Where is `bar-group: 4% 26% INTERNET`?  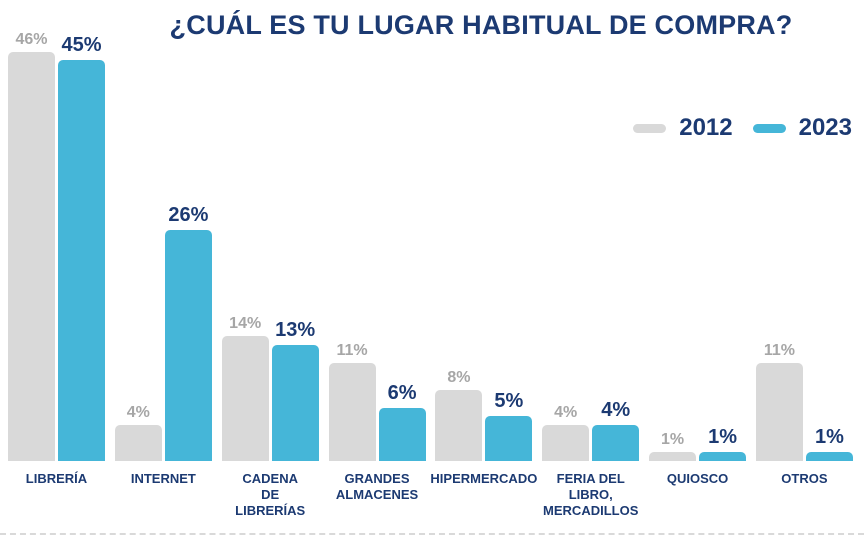 bar-group: 4% 26% INTERNET is located at coordinates (163, 243).